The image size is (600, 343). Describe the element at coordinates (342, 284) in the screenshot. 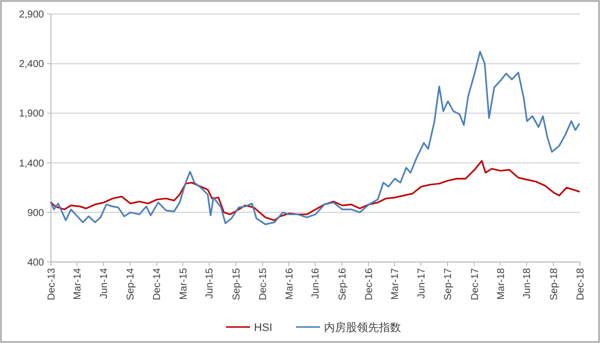

I see `x-tick-label: Sep-16` at that location.